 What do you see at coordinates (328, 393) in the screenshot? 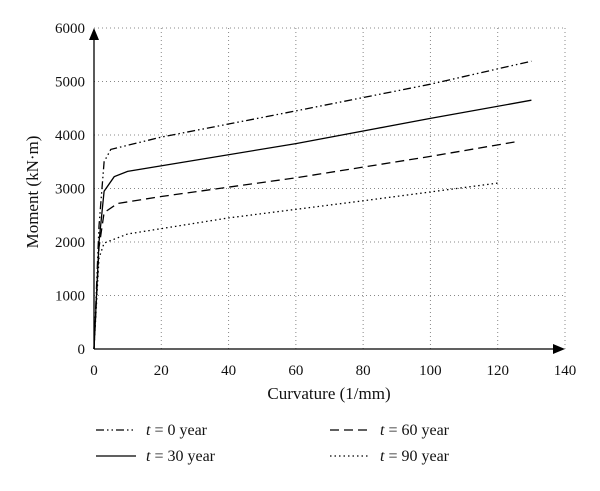
I see `x-axis-label: Curvature (1/mm)` at bounding box center [328, 393].